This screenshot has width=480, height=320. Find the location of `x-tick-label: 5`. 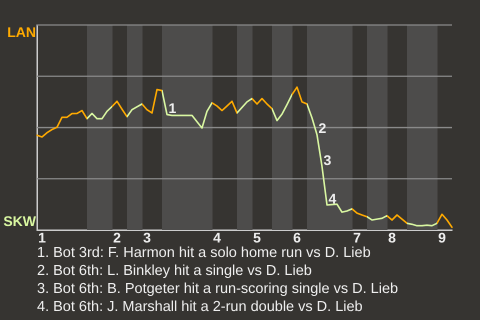

x-tick-label: 5 is located at coordinates (257, 237).